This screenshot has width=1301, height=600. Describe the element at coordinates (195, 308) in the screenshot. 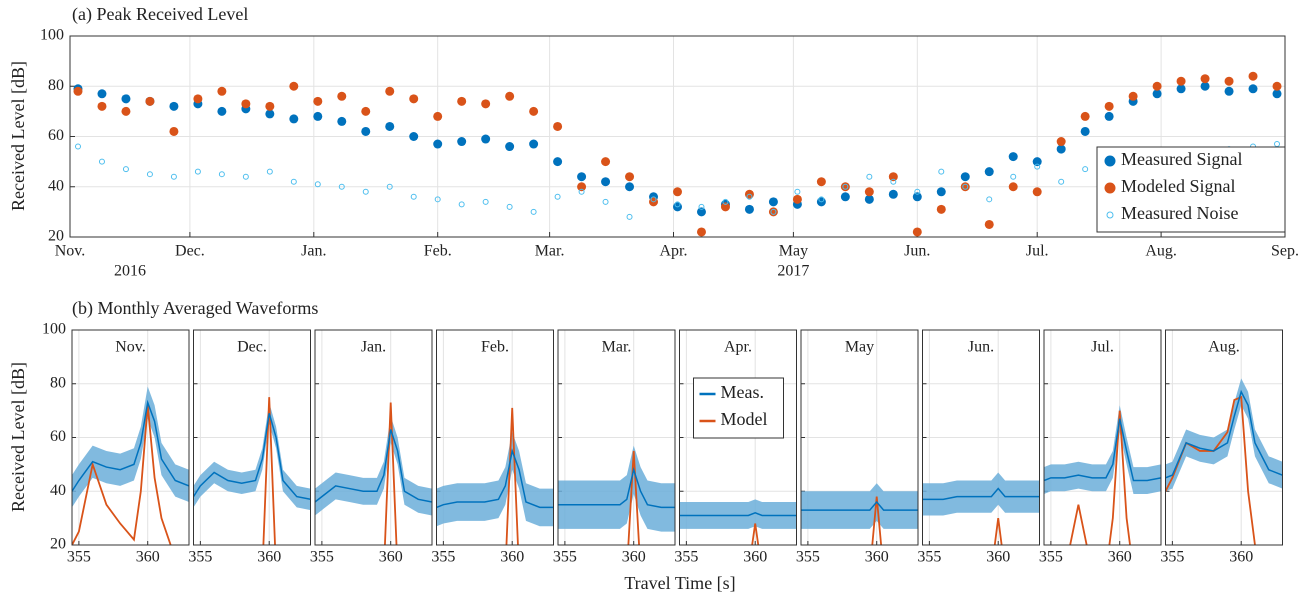

I see `bottom-title: (b) Monthly Averaged Waveforms` at that location.